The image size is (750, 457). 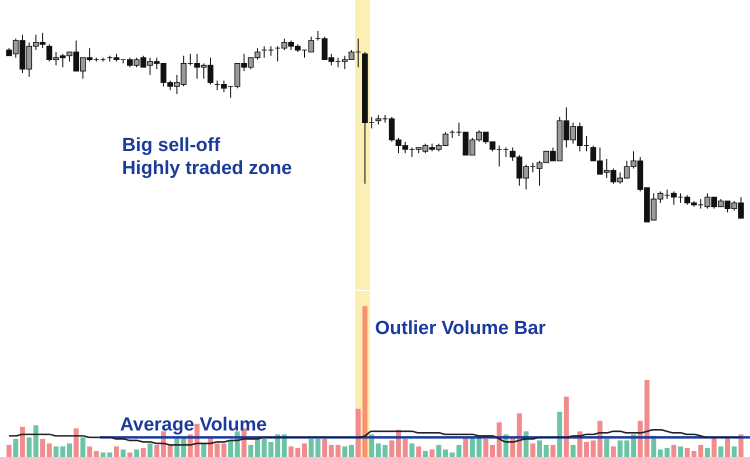 I want to click on annotation: Highly traded zone, so click(x=207, y=168).